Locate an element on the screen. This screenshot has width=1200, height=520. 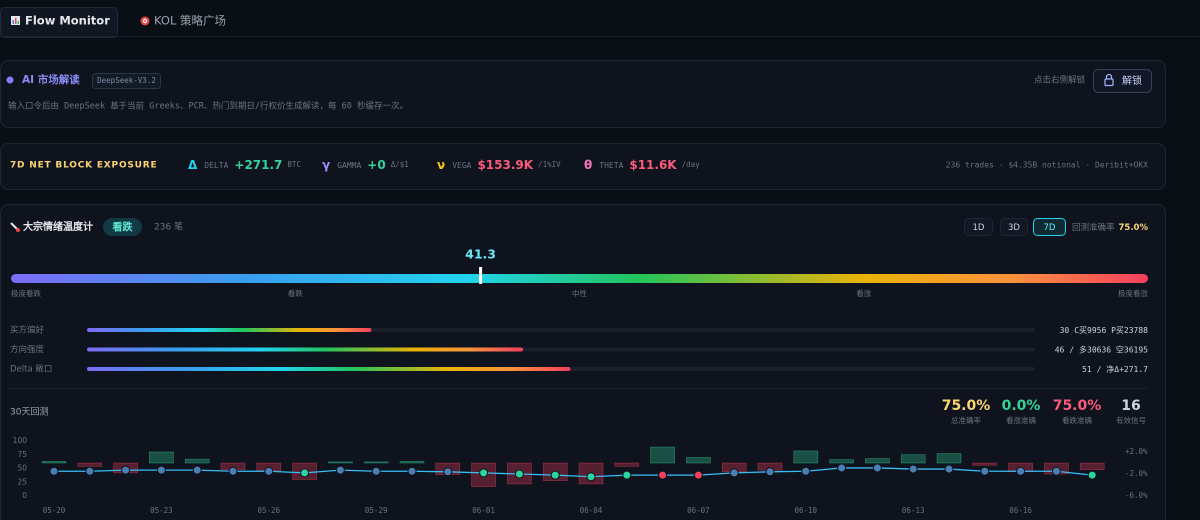
ai-title: AI 市场解读 is located at coordinates (51, 79).